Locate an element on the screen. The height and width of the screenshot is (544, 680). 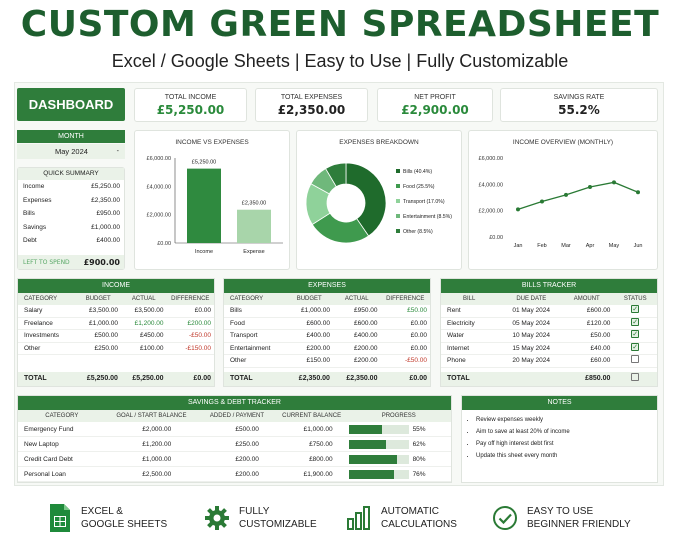
summary-key: Debt is located at coordinates (30, 240).